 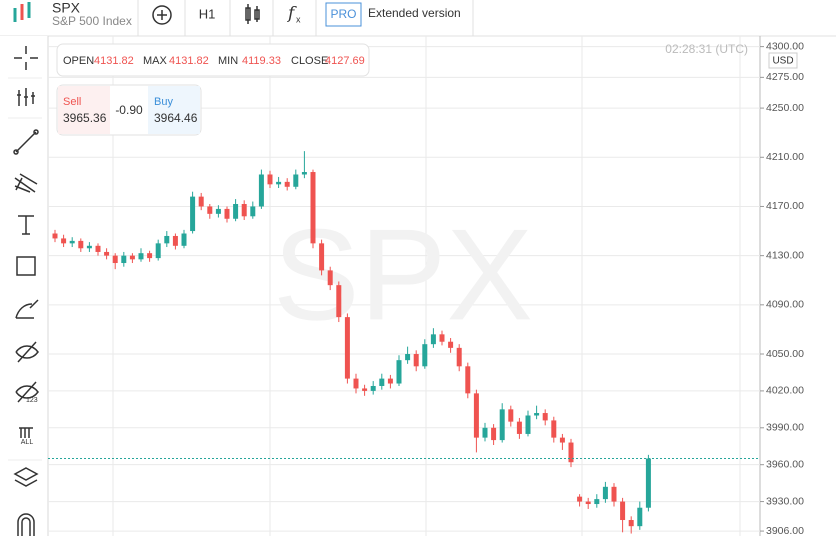 What do you see at coordinates (403, 274) in the screenshot?
I see `watermark: SPX` at bounding box center [403, 274].